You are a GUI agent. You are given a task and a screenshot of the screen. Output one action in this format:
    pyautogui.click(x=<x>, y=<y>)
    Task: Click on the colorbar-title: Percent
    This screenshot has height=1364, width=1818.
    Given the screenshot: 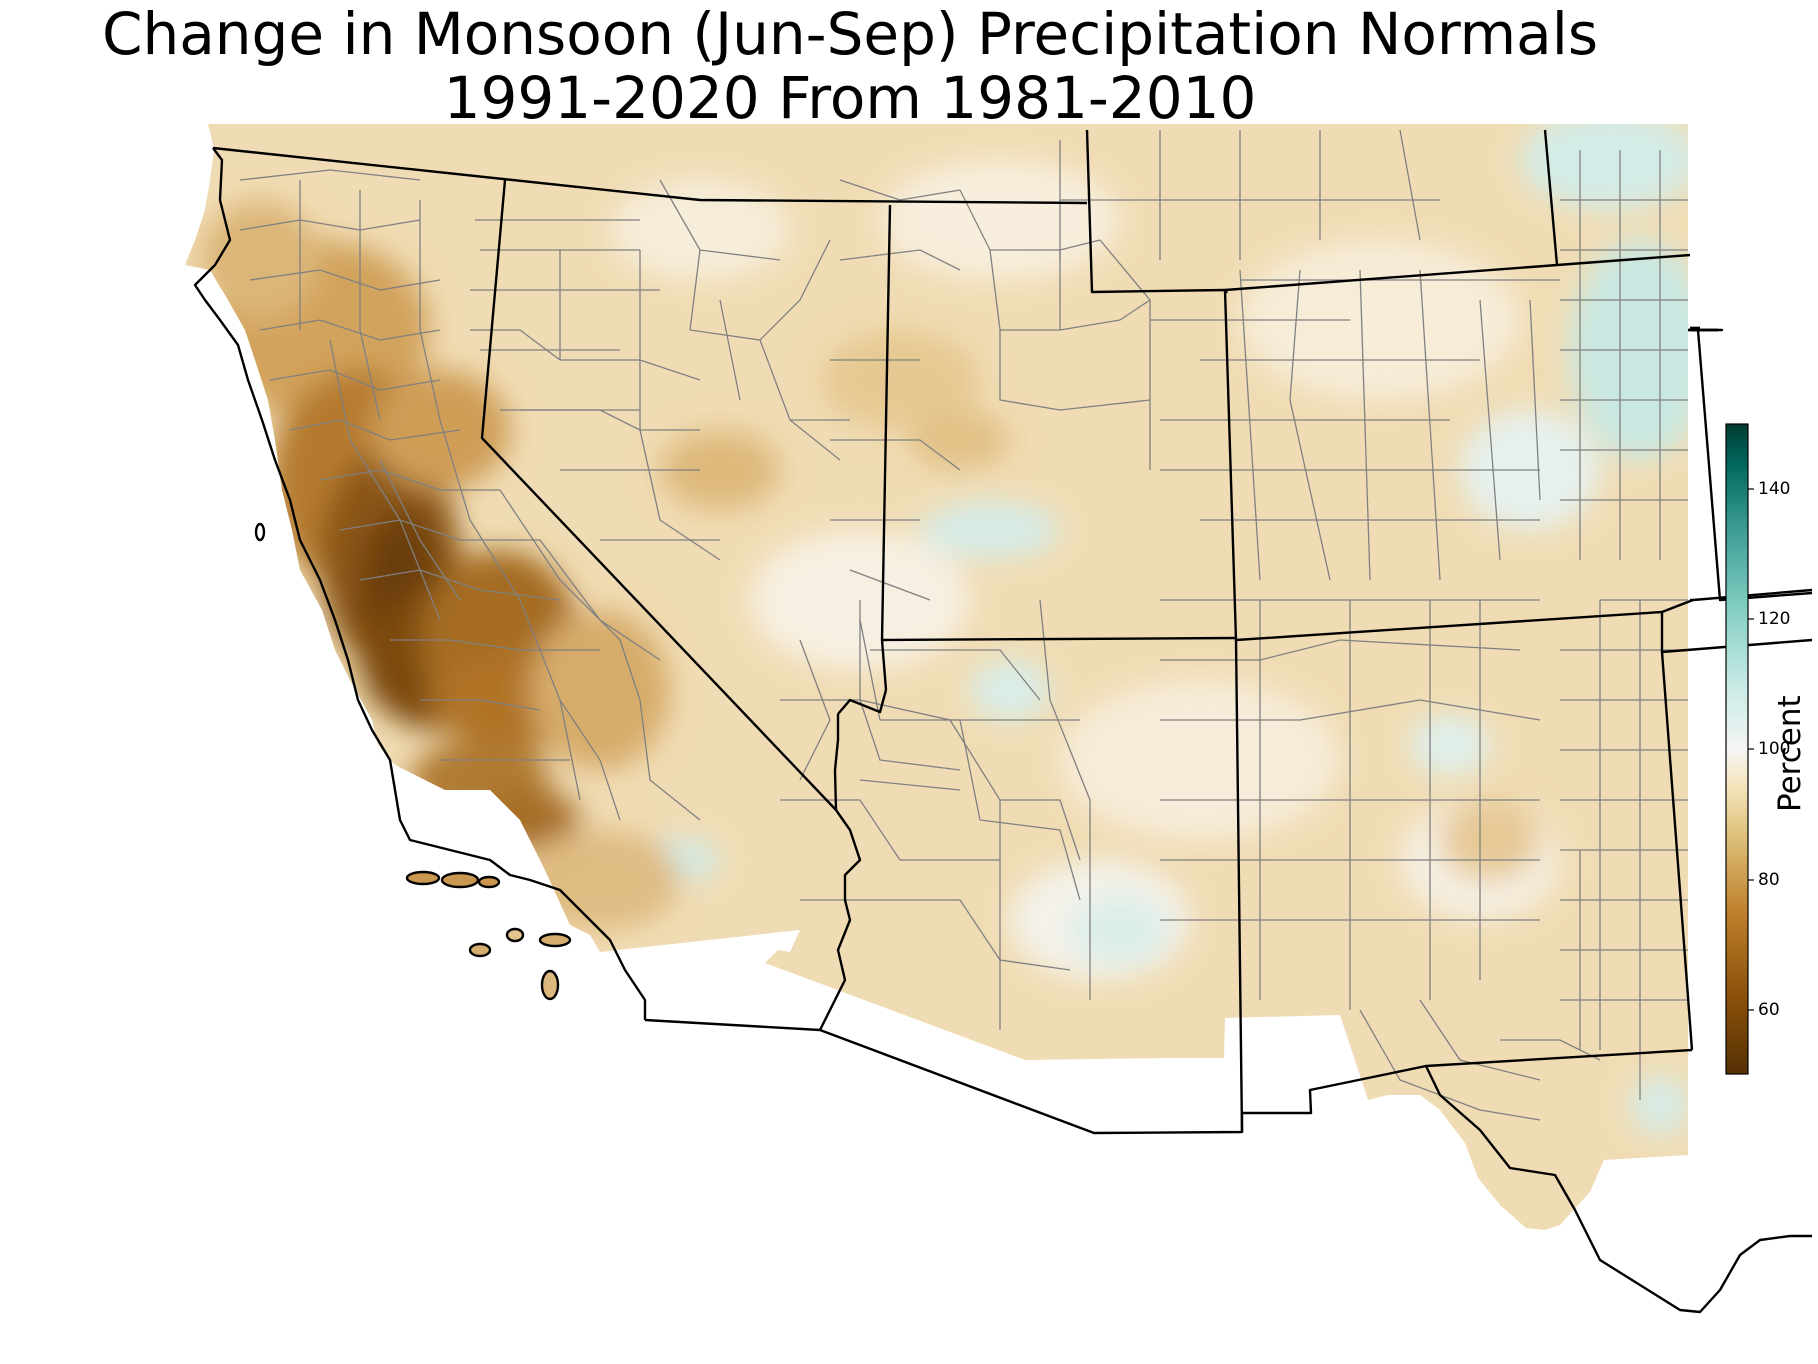 What is the action you would take?
    pyautogui.click(x=1790, y=753)
    